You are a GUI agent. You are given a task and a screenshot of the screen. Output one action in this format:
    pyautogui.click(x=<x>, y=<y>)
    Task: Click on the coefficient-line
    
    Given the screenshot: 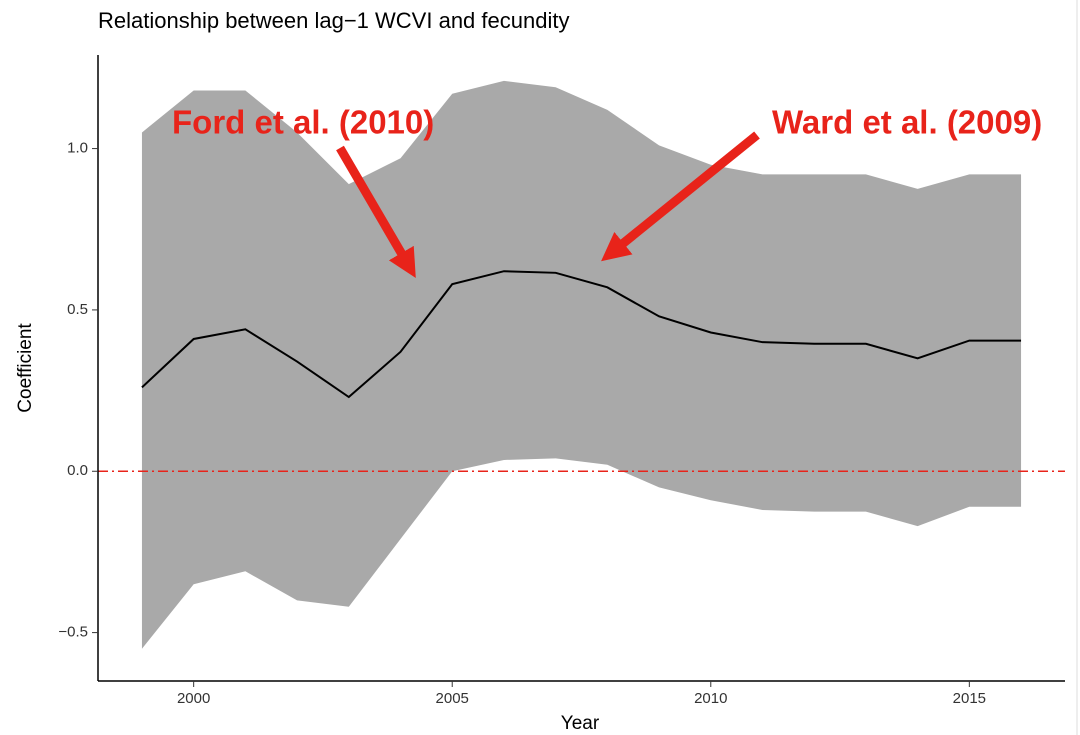 What is the action you would take?
    pyautogui.click(x=581, y=334)
    